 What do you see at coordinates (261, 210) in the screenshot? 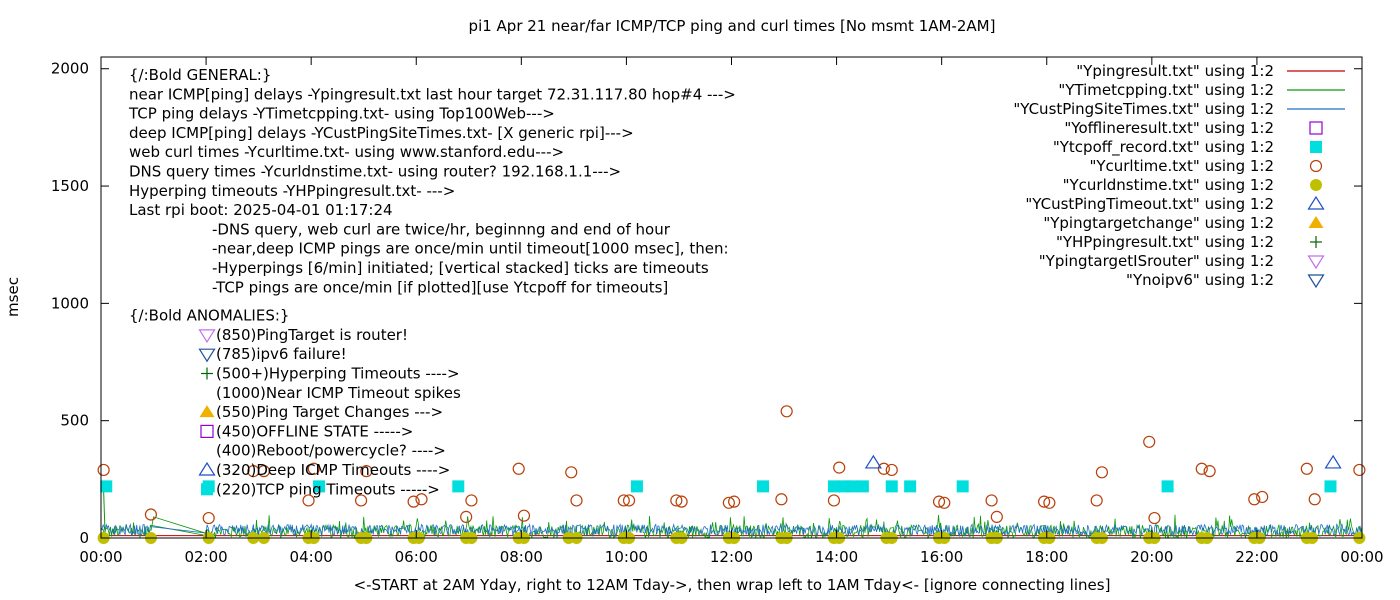
I see `annotation-general-line: Last rpi boot: 2025-04-01 01:17:24` at bounding box center [261, 210].